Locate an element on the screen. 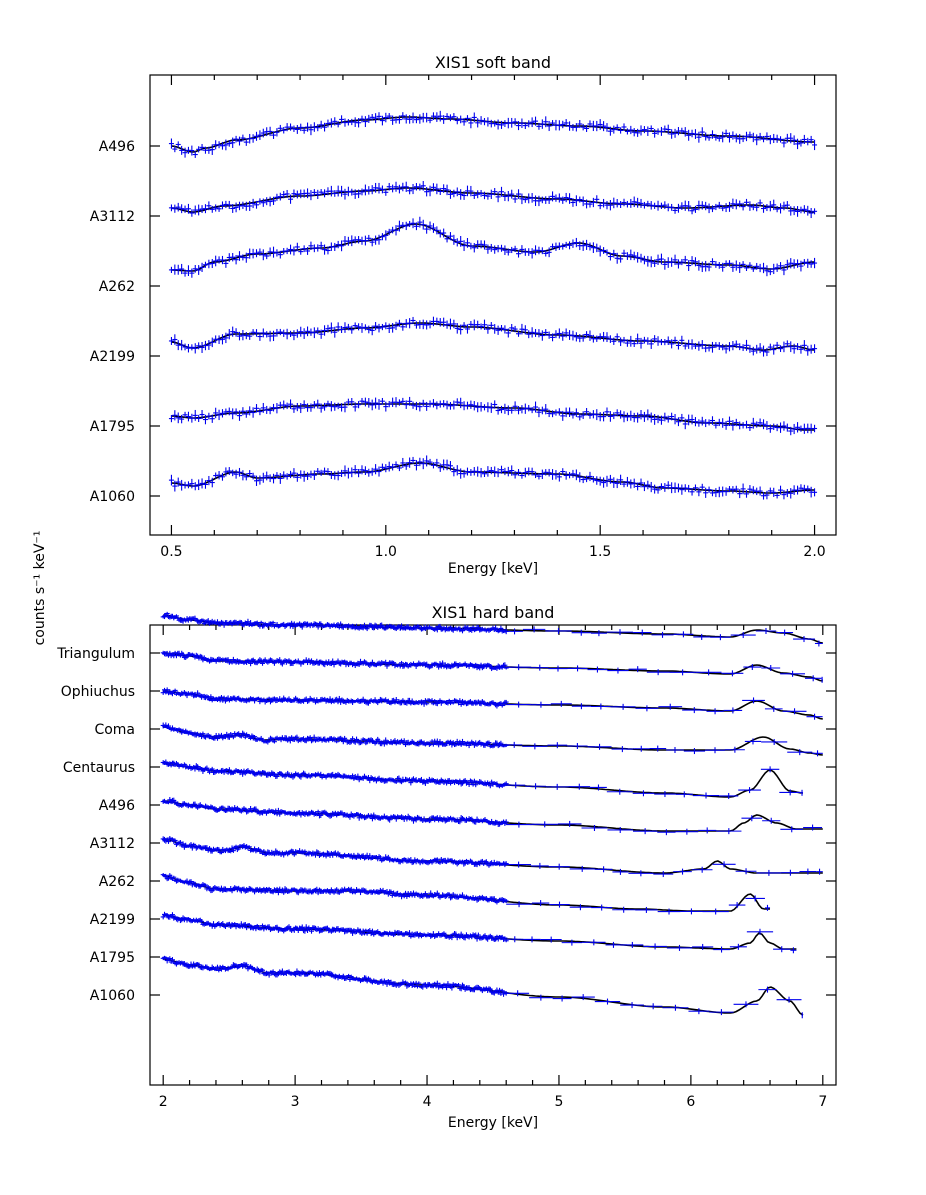 The image size is (926, 1195). soft-series-a1060: A1060 is located at coordinates (463, 480).